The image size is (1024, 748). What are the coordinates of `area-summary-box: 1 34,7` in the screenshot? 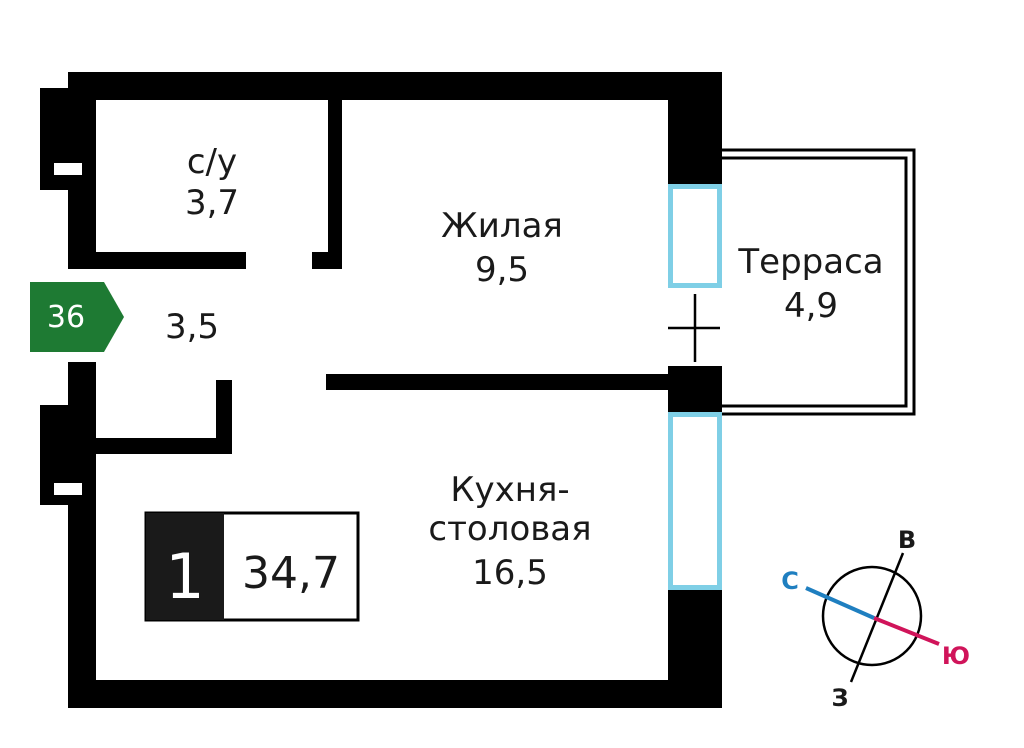 It's located at (252, 566).